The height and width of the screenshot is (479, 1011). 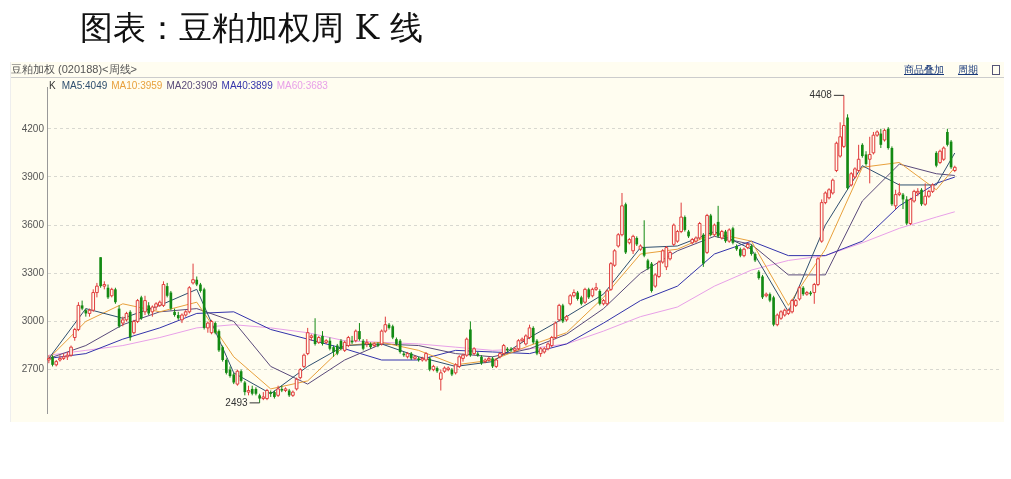 I want to click on chart-title: 图表：豆粕加权周 K 线, so click(x=251, y=28).